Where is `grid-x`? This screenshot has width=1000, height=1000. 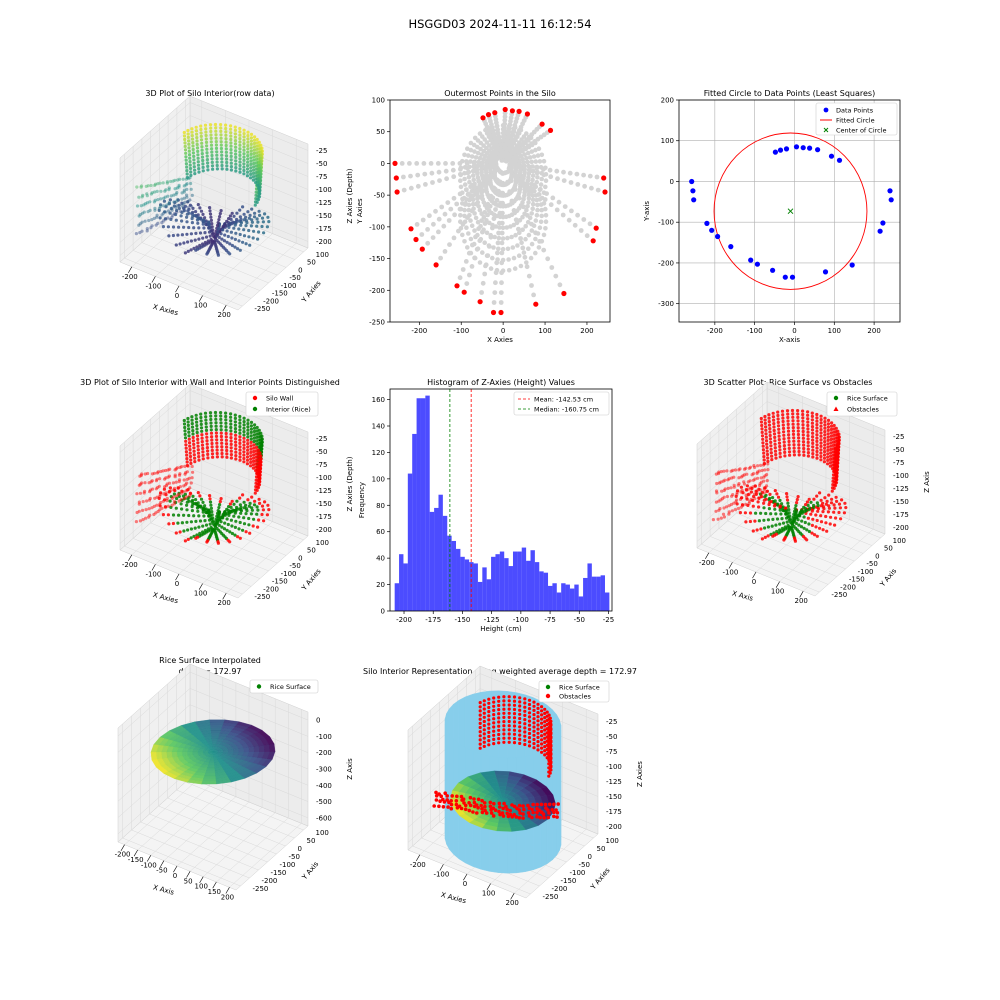 grid-x is located at coordinates (214, 491).